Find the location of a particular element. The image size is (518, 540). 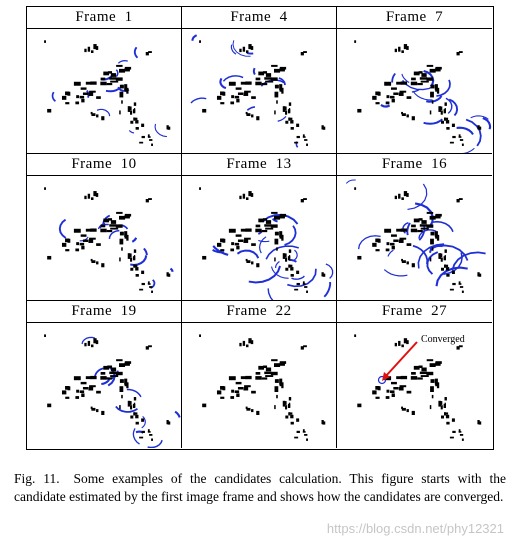

frame-title: Frame 22 is located at coordinates (259, 312).